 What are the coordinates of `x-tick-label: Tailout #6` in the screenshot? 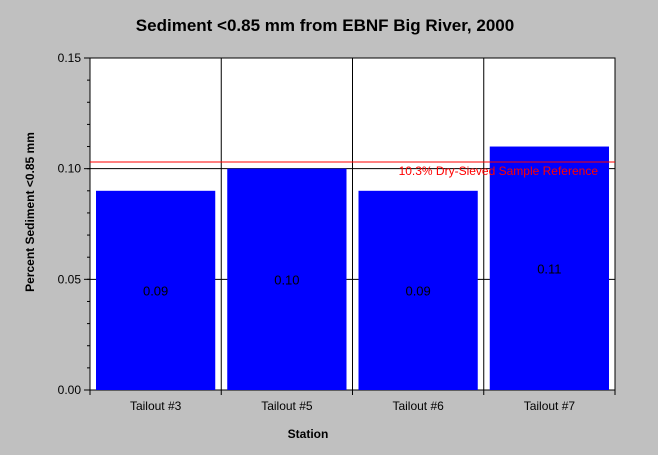 It's located at (418, 406).